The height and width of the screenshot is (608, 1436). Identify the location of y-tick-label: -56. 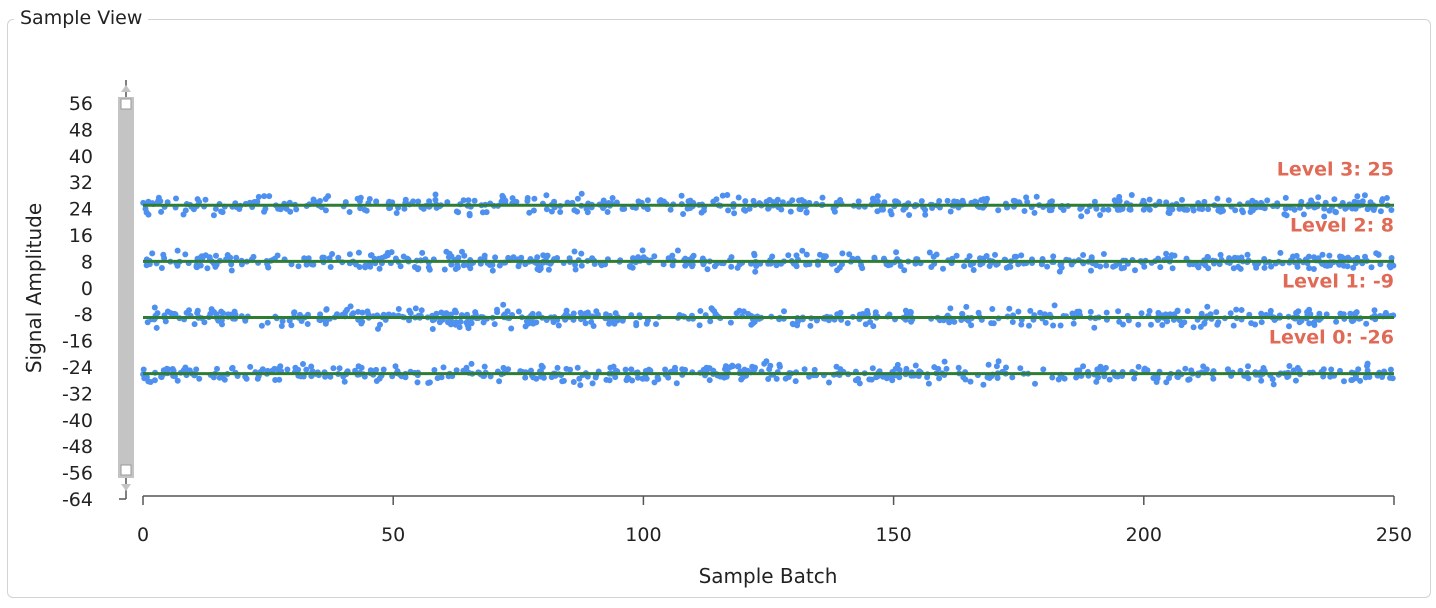
(77, 474).